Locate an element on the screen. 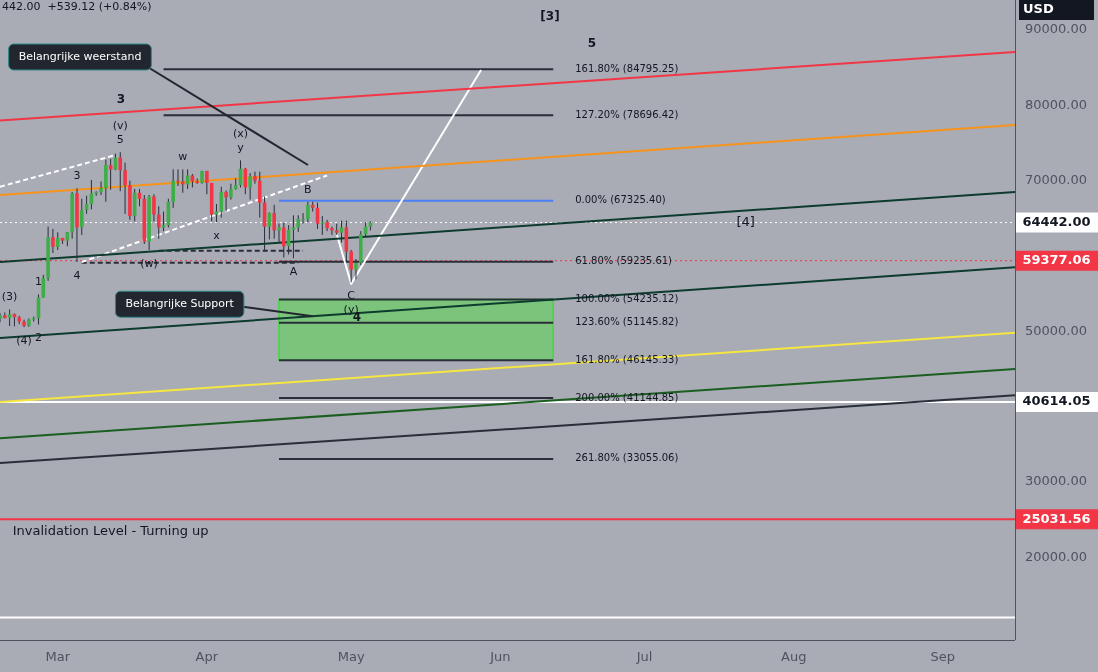 This screenshot has height=672, width=1098. annotation: Belangrijke weerstand is located at coordinates (80, 56).